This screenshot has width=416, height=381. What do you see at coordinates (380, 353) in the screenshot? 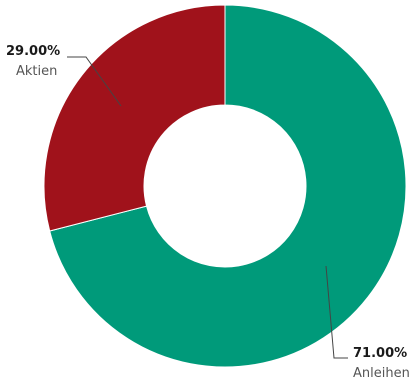
I see `slice-value-label-anleihen: 71.00%` at bounding box center [380, 353].